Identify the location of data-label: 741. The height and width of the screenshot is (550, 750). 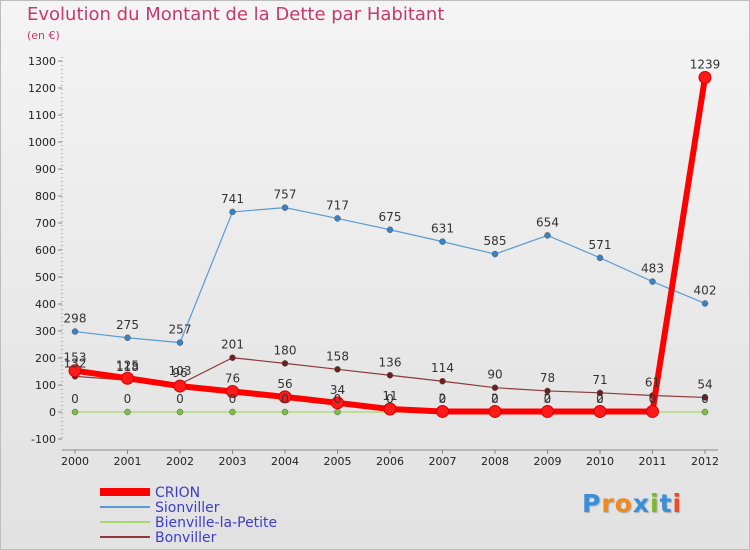
(232, 199).